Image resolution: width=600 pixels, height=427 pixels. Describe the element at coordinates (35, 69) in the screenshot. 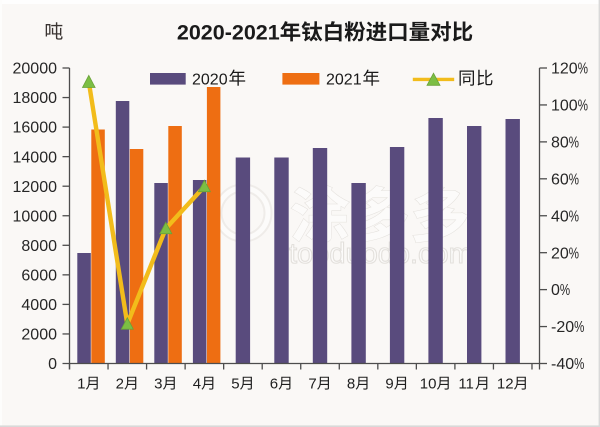

I see `svg-text: 20000` at that location.